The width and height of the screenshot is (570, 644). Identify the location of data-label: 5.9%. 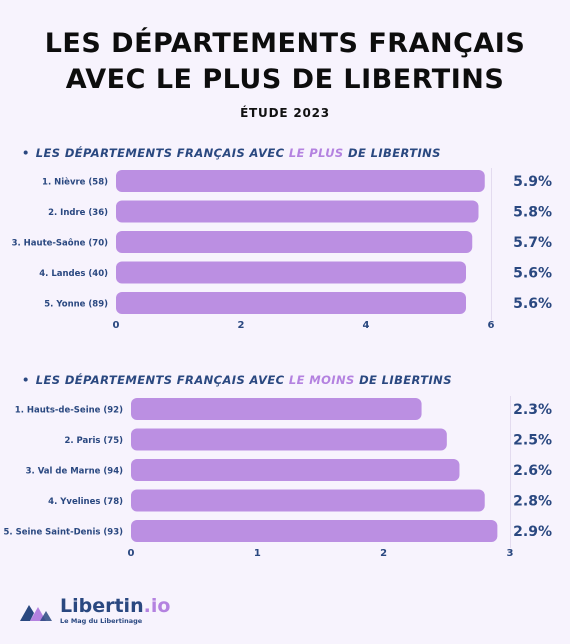
(532, 182).